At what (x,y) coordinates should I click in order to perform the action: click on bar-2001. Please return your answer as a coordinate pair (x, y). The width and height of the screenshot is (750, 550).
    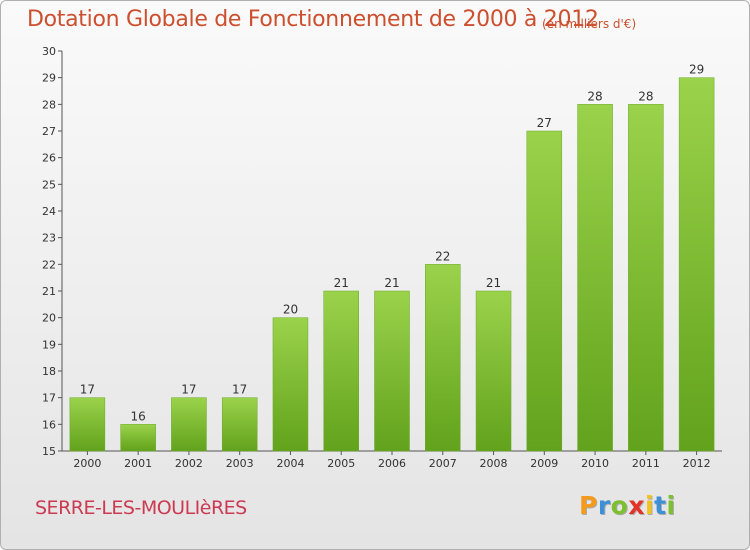
    Looking at the image, I should click on (138, 438).